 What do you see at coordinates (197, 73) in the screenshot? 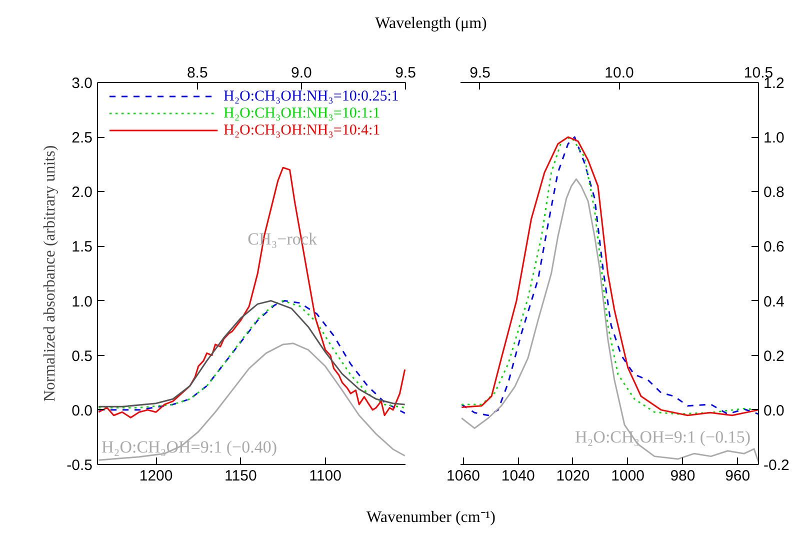
I see `x2-tick-label: 8.5` at bounding box center [197, 73].